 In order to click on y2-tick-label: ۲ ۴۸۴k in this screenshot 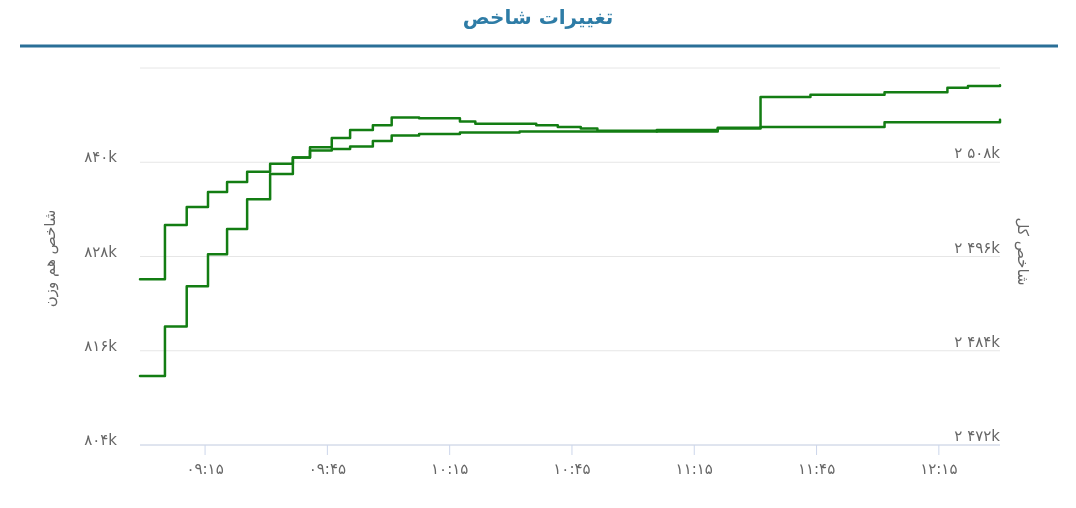, I will do `click(977, 341)`.